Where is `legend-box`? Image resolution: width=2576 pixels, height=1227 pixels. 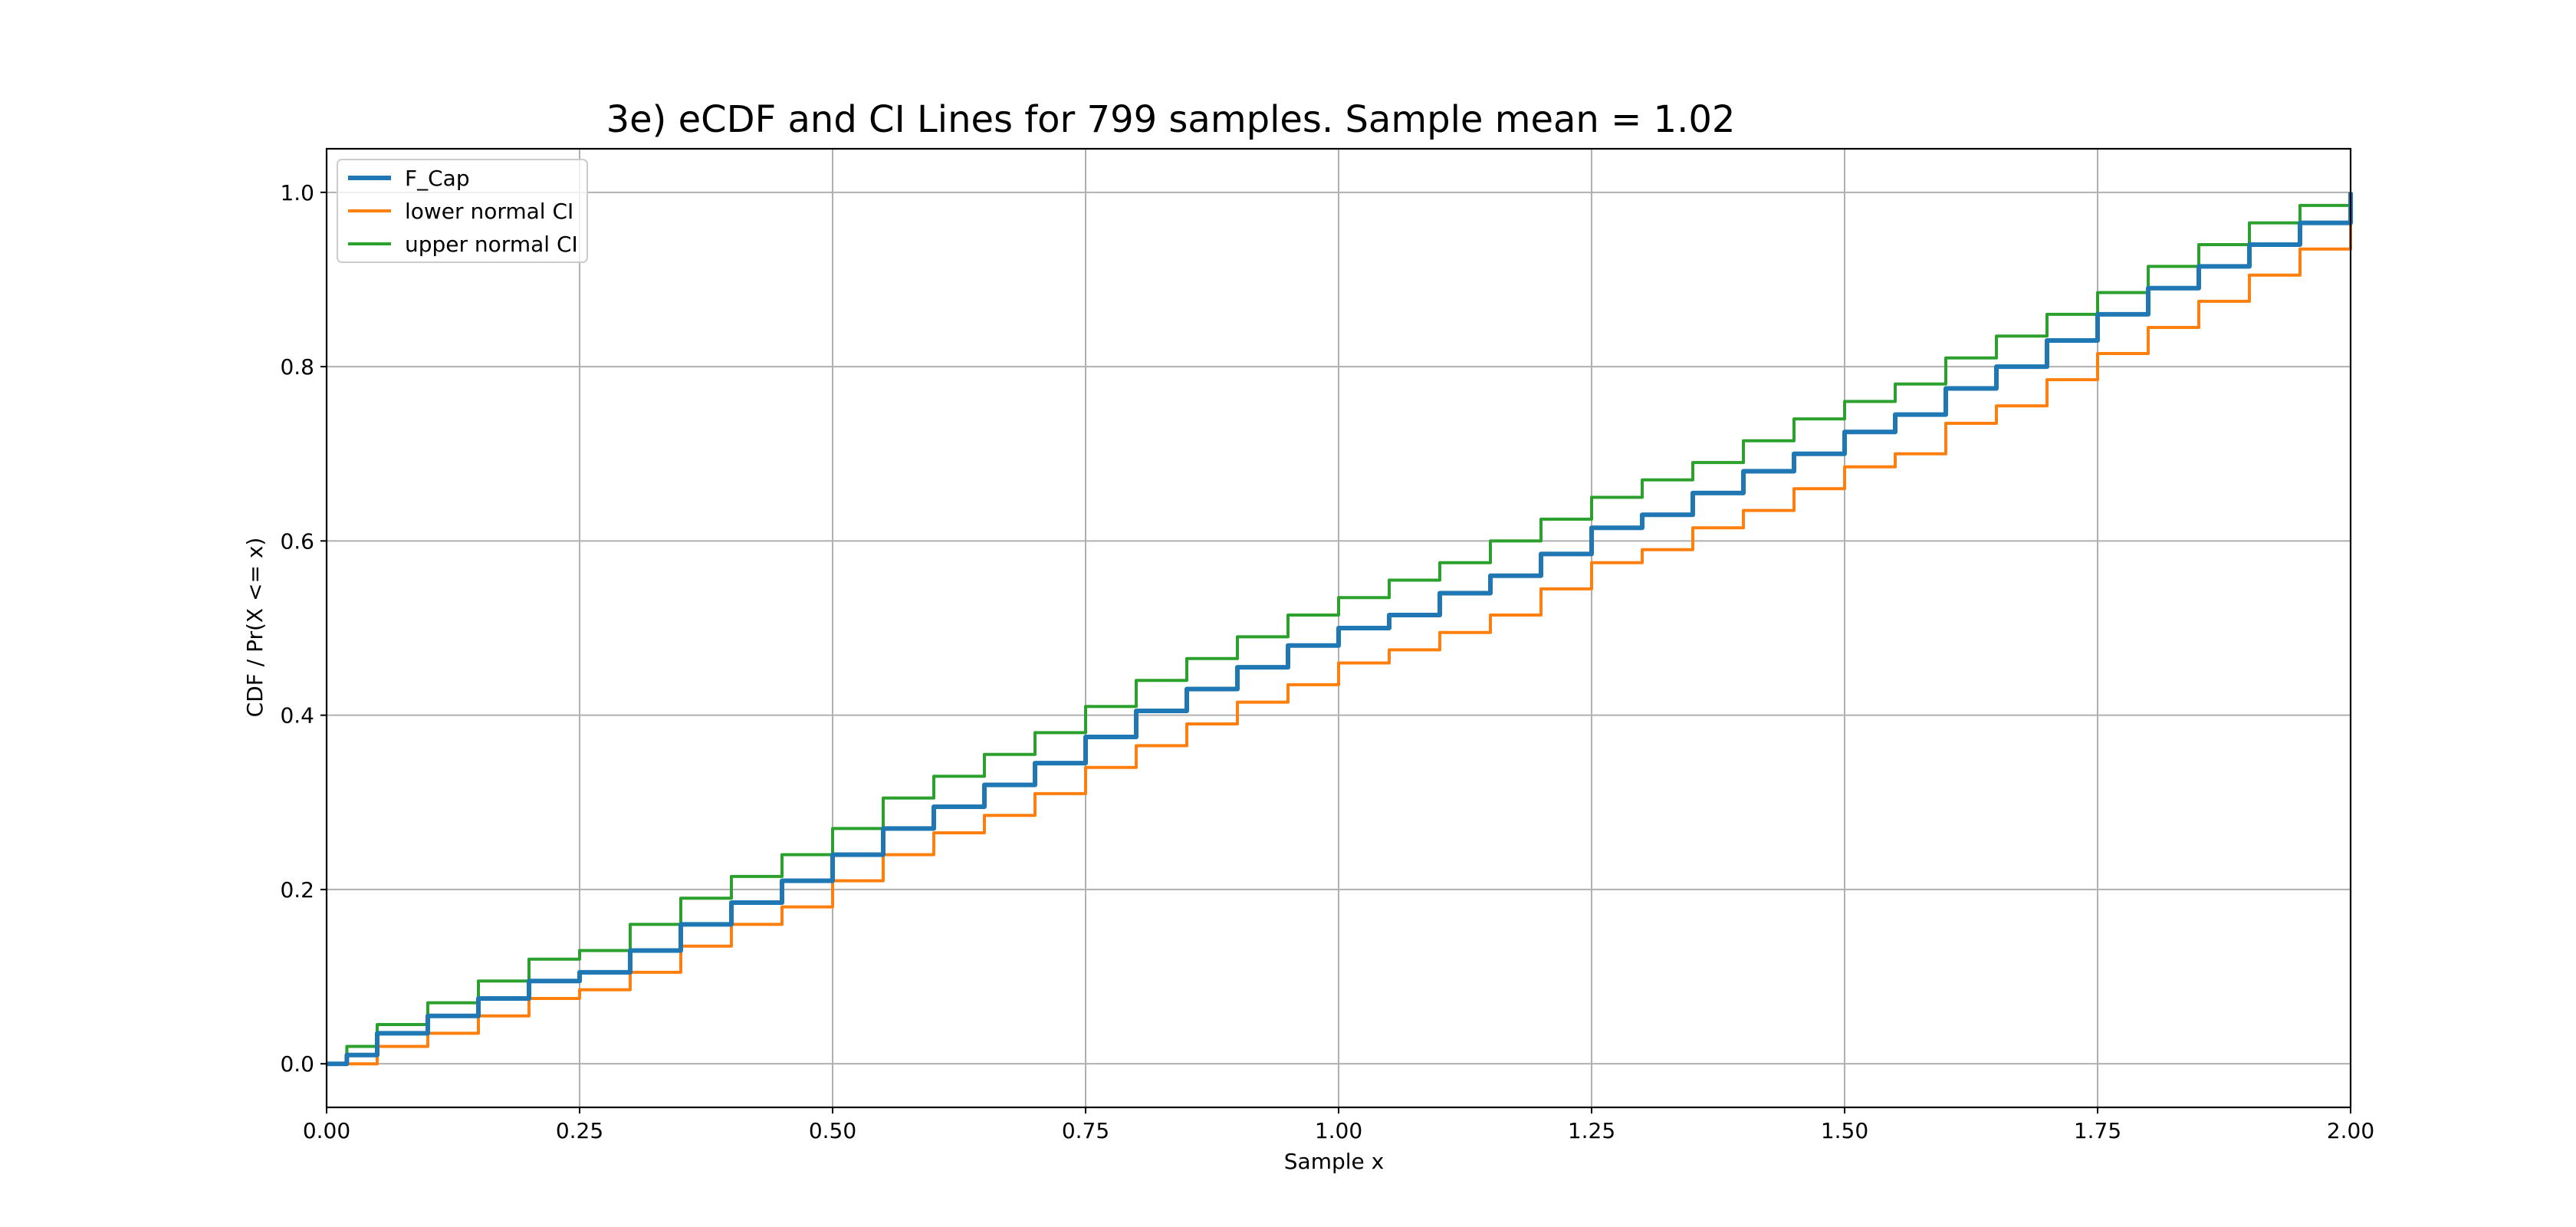
legend-box is located at coordinates (462, 211).